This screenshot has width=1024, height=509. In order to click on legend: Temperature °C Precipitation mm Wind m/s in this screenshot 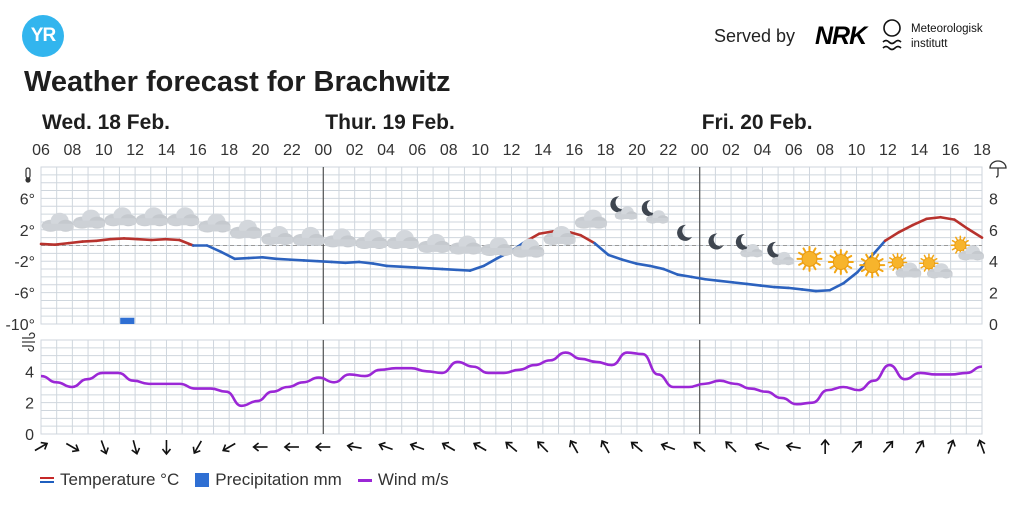, I will do `click(252, 480)`.